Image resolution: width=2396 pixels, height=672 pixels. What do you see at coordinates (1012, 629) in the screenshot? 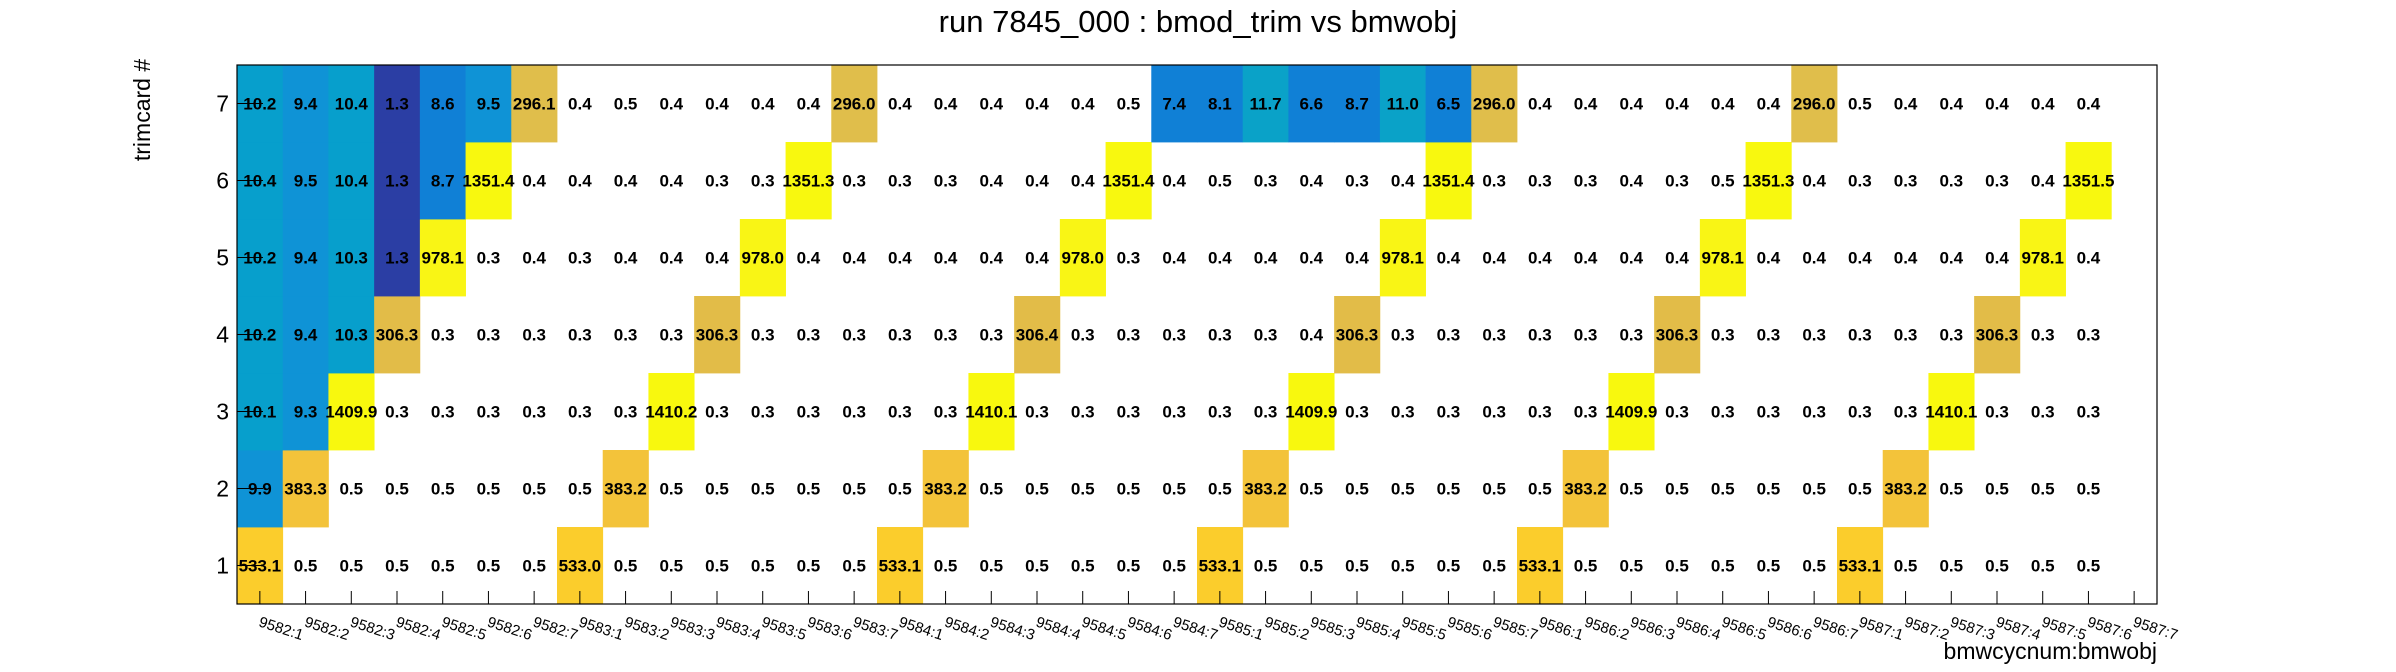
I see `x-tick-label: 9584:3` at bounding box center [1012, 629].